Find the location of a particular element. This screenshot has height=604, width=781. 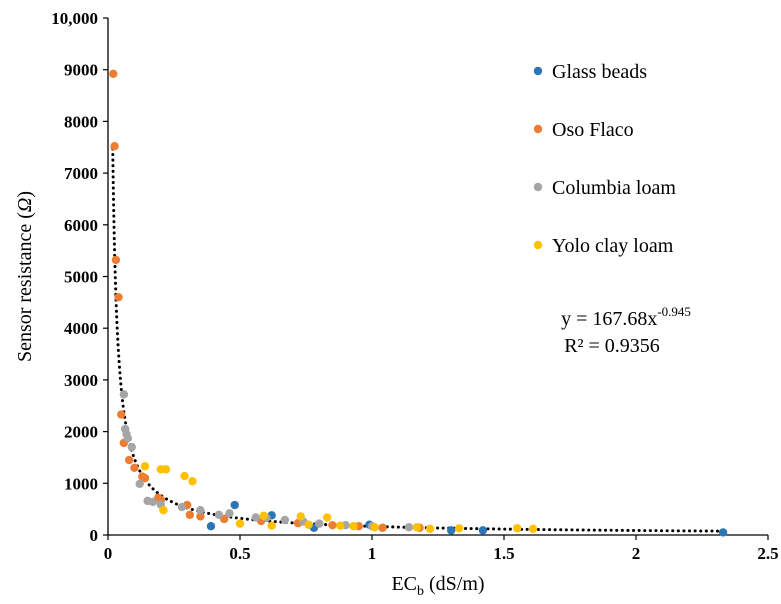

r-squared-text: R² = 0.9356 is located at coordinates (612, 346).